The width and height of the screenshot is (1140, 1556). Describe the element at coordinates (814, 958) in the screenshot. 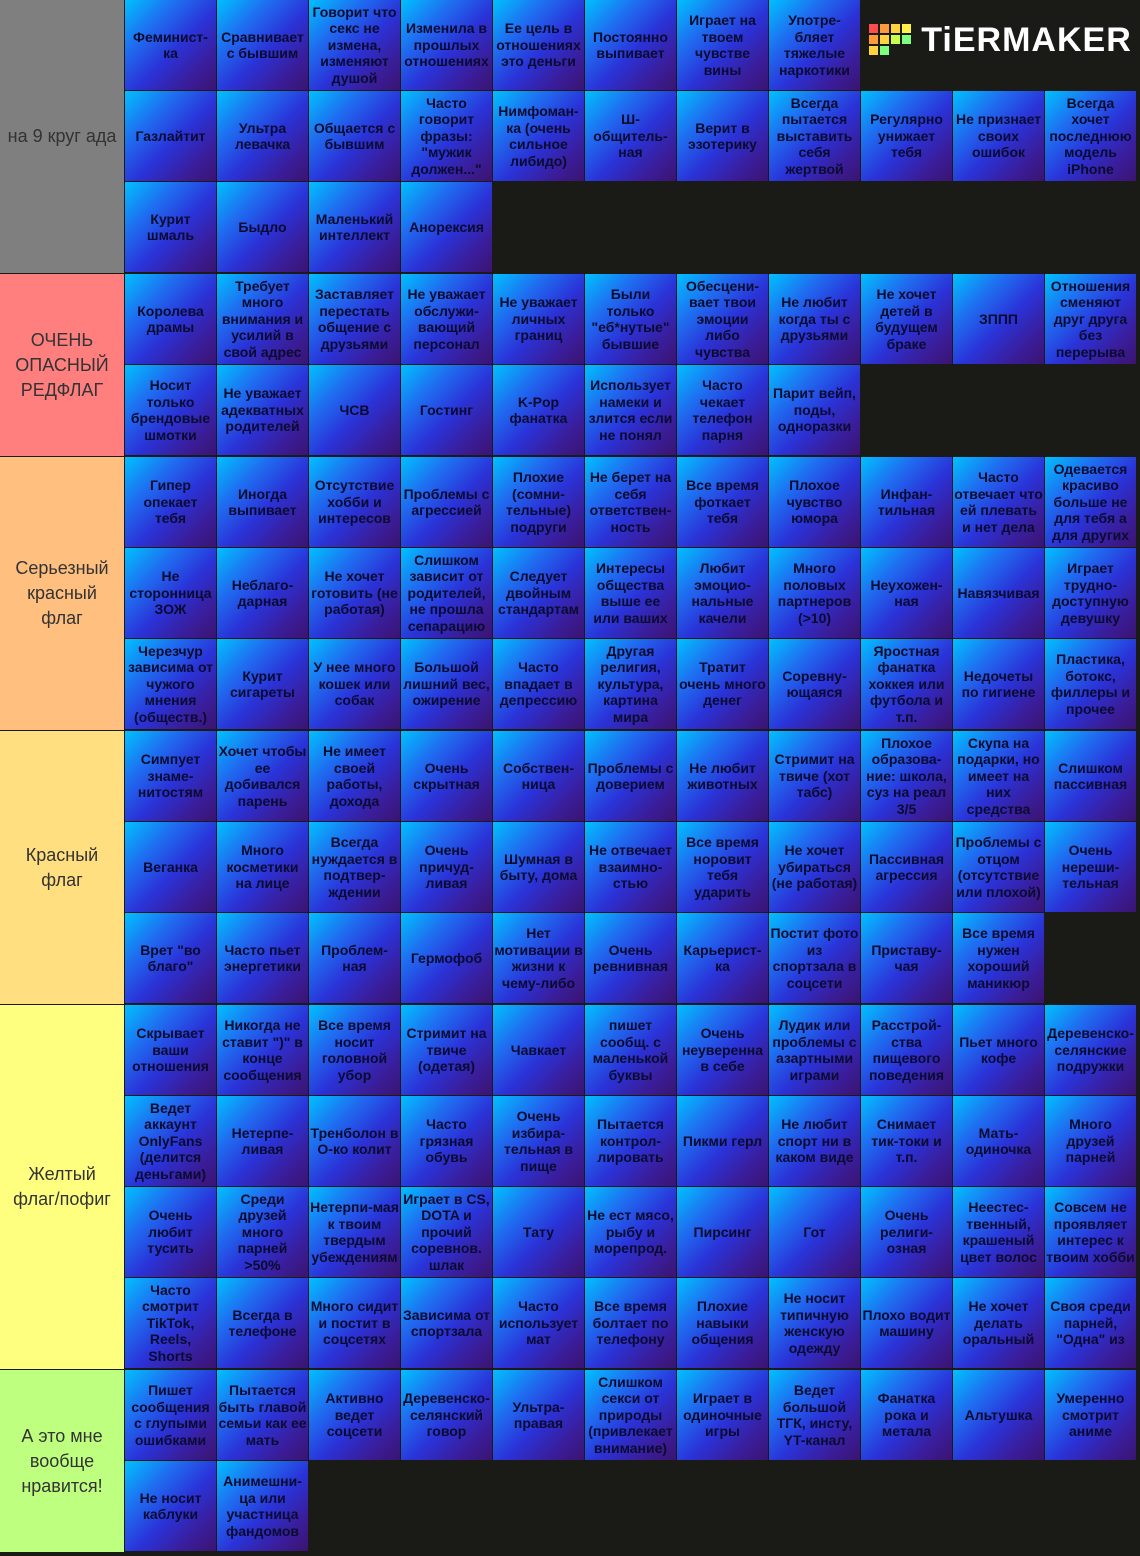

I see `tier-item: Постит фото из спортзала в соцсети` at that location.